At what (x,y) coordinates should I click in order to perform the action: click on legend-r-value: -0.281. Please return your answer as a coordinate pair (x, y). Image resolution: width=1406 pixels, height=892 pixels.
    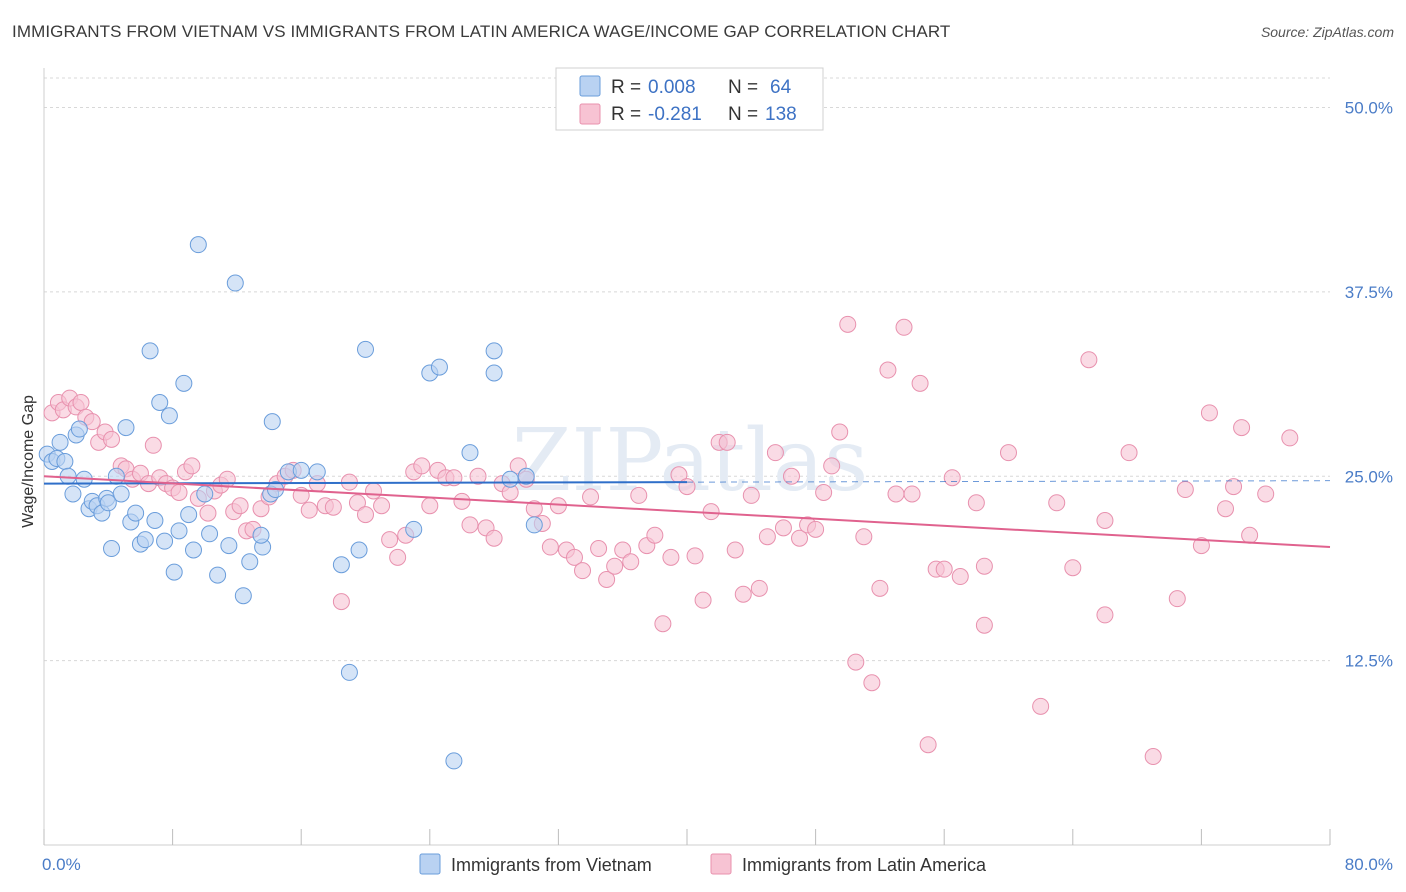
    Looking at the image, I should click on (675, 114).